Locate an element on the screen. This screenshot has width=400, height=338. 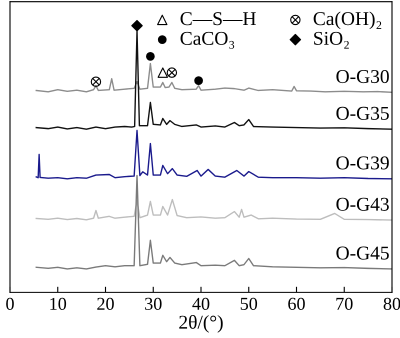
x-tick-label: 80 is located at coordinates (392, 304).